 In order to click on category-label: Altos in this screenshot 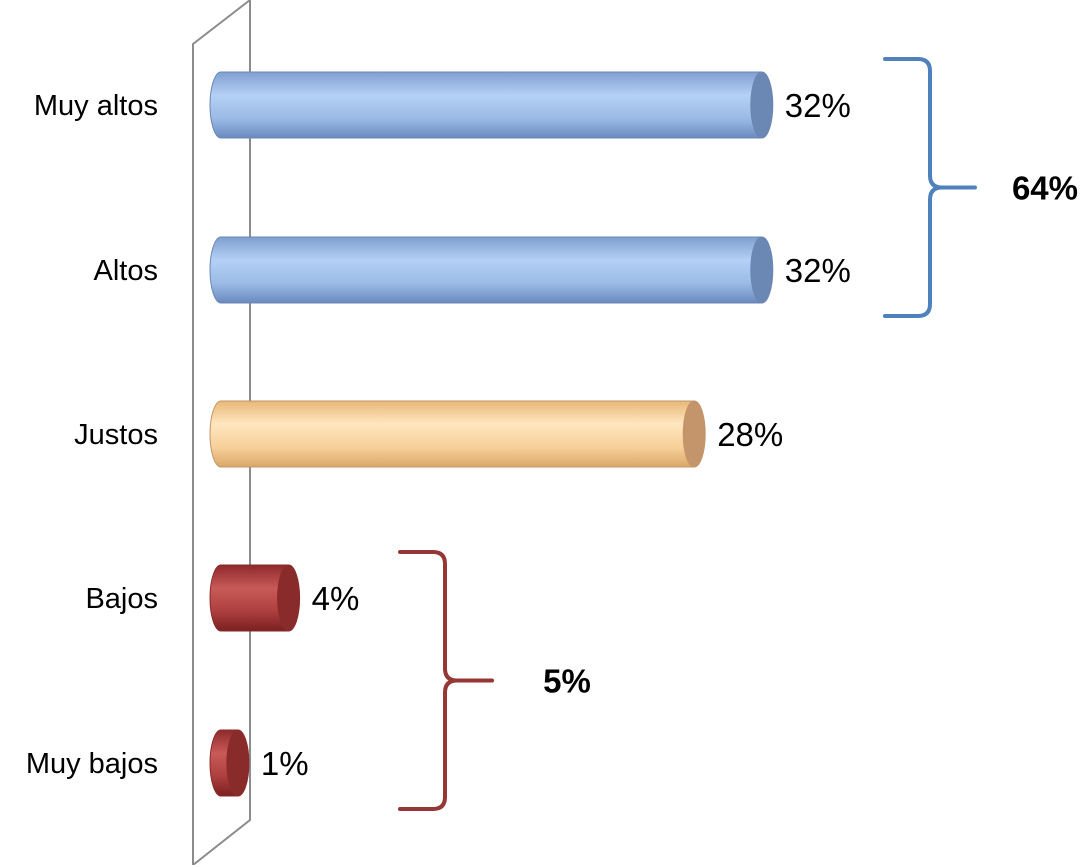, I will do `click(126, 271)`.